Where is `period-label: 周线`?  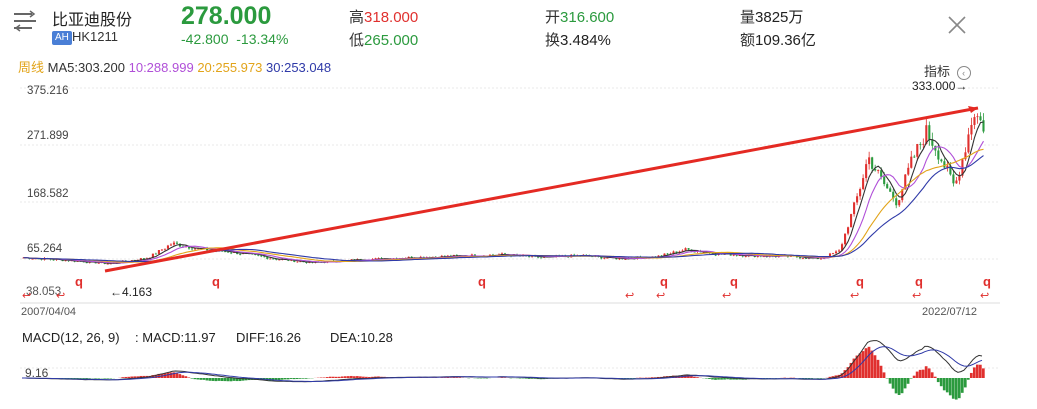
period-label: 周线 is located at coordinates (31, 67).